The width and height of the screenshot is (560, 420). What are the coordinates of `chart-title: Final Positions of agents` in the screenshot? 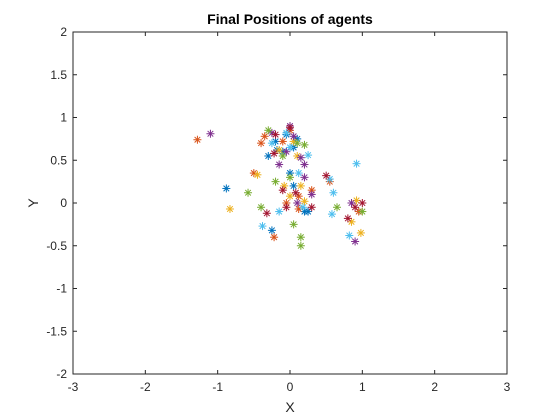 It's located at (290, 19).